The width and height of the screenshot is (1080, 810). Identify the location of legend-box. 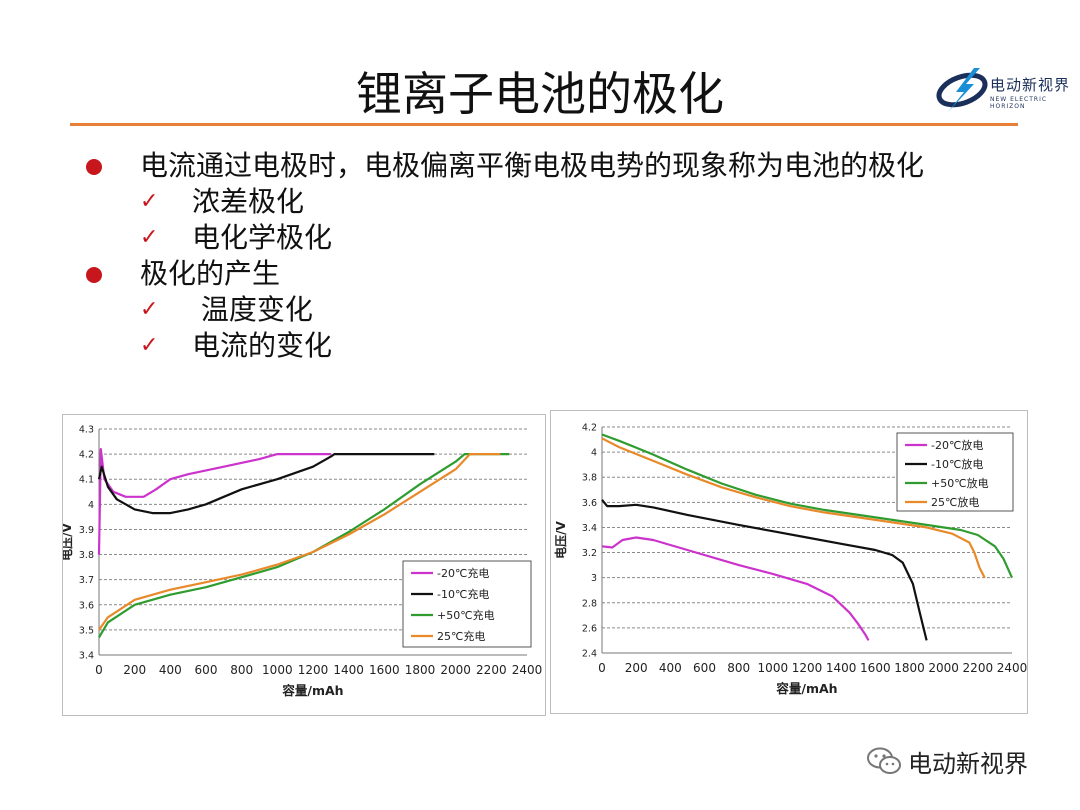
(467, 604).